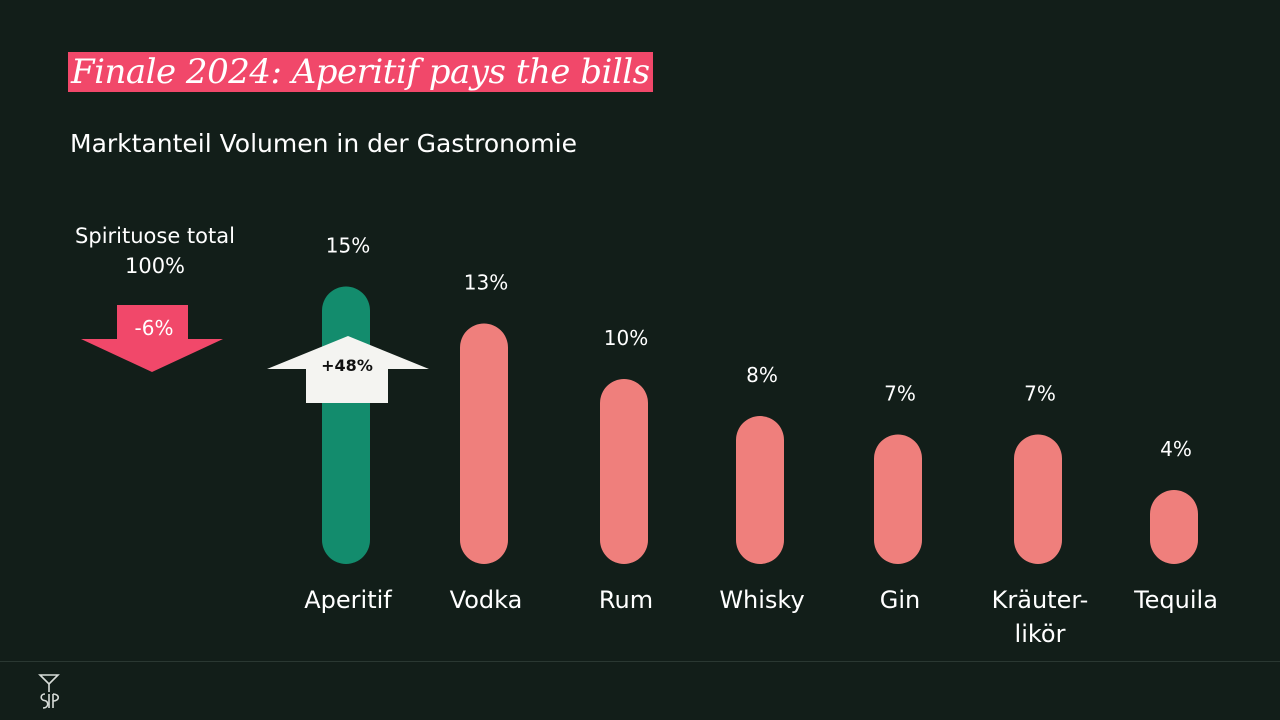 This screenshot has width=1280, height=720. Describe the element at coordinates (155, 236) in the screenshot. I see `total-label: Spirituose total` at that location.